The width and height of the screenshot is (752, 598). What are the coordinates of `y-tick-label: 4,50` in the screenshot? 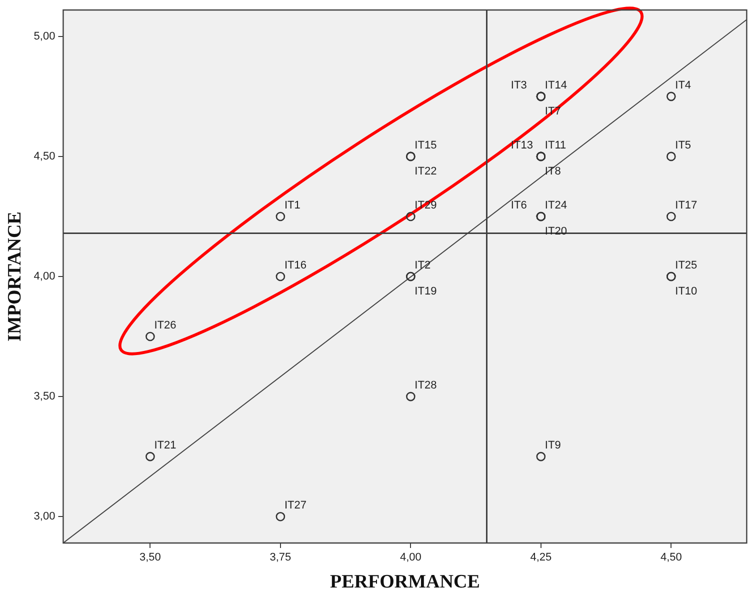 It's located at (45, 156).